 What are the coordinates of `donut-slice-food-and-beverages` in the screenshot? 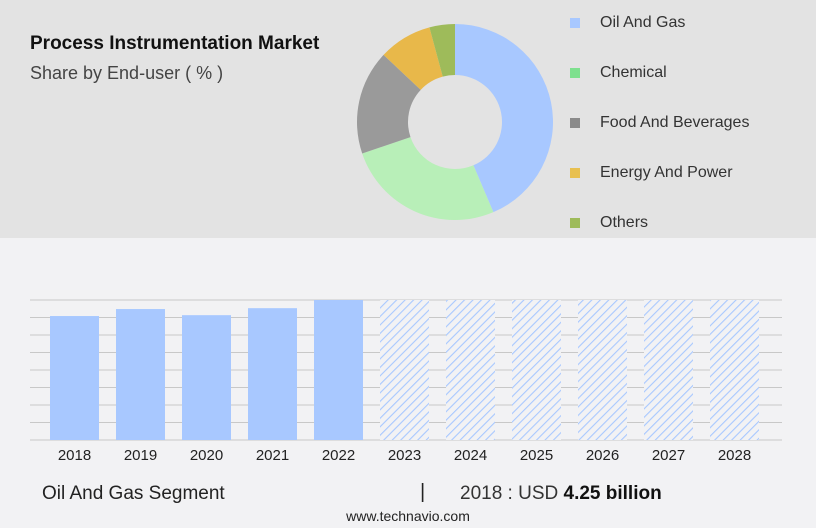 It's located at (389, 104).